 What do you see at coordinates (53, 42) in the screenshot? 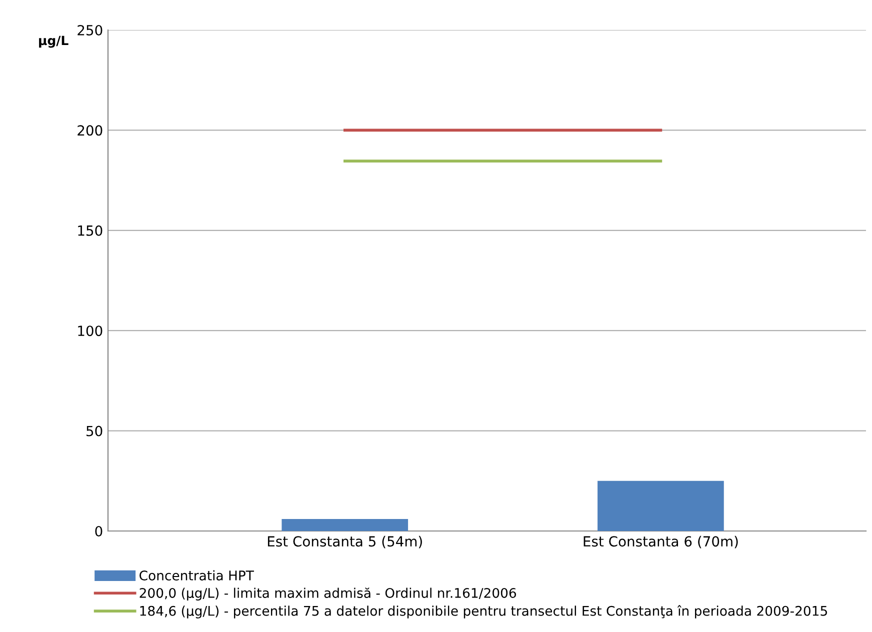
I see `y-axis-title: µg/L` at bounding box center [53, 42].